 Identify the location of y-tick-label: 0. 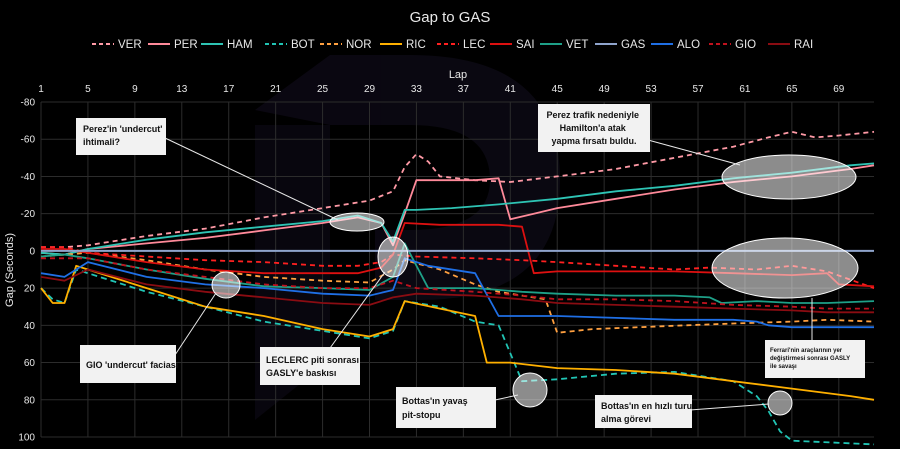
(32, 251).